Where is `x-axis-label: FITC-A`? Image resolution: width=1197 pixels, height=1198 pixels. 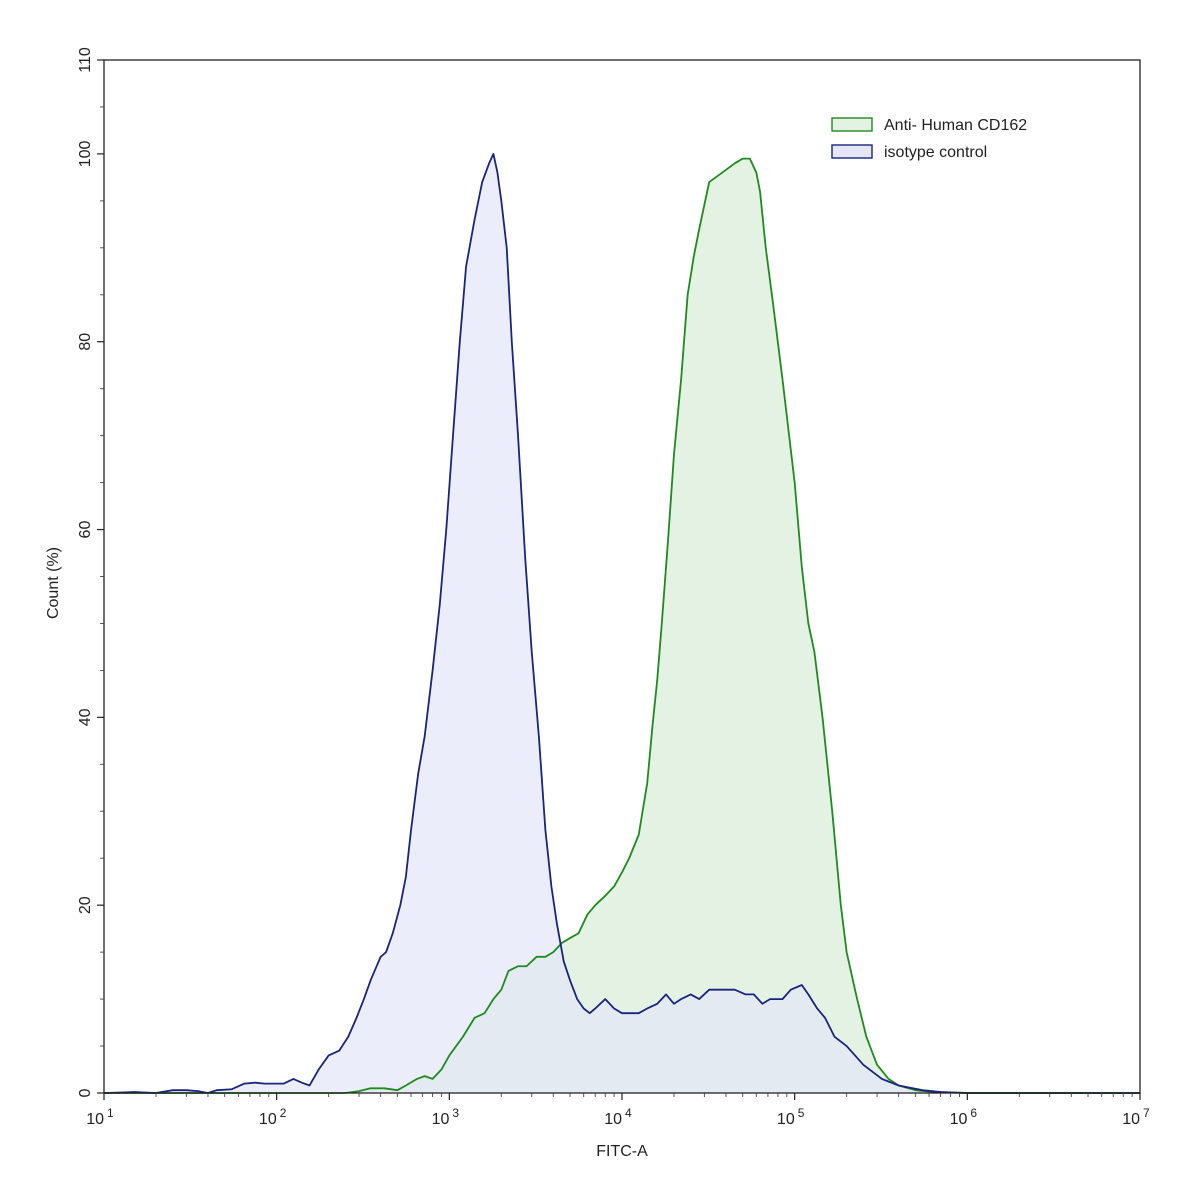
x-axis-label: FITC-A is located at coordinates (622, 1151).